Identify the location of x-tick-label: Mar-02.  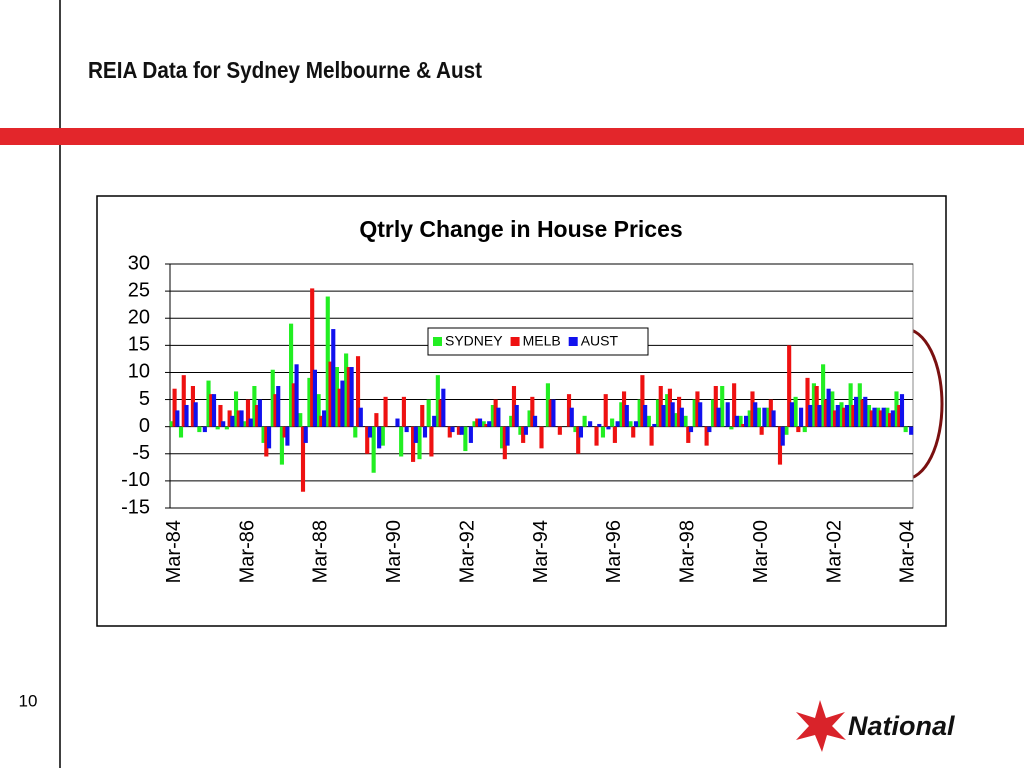
(834, 551).